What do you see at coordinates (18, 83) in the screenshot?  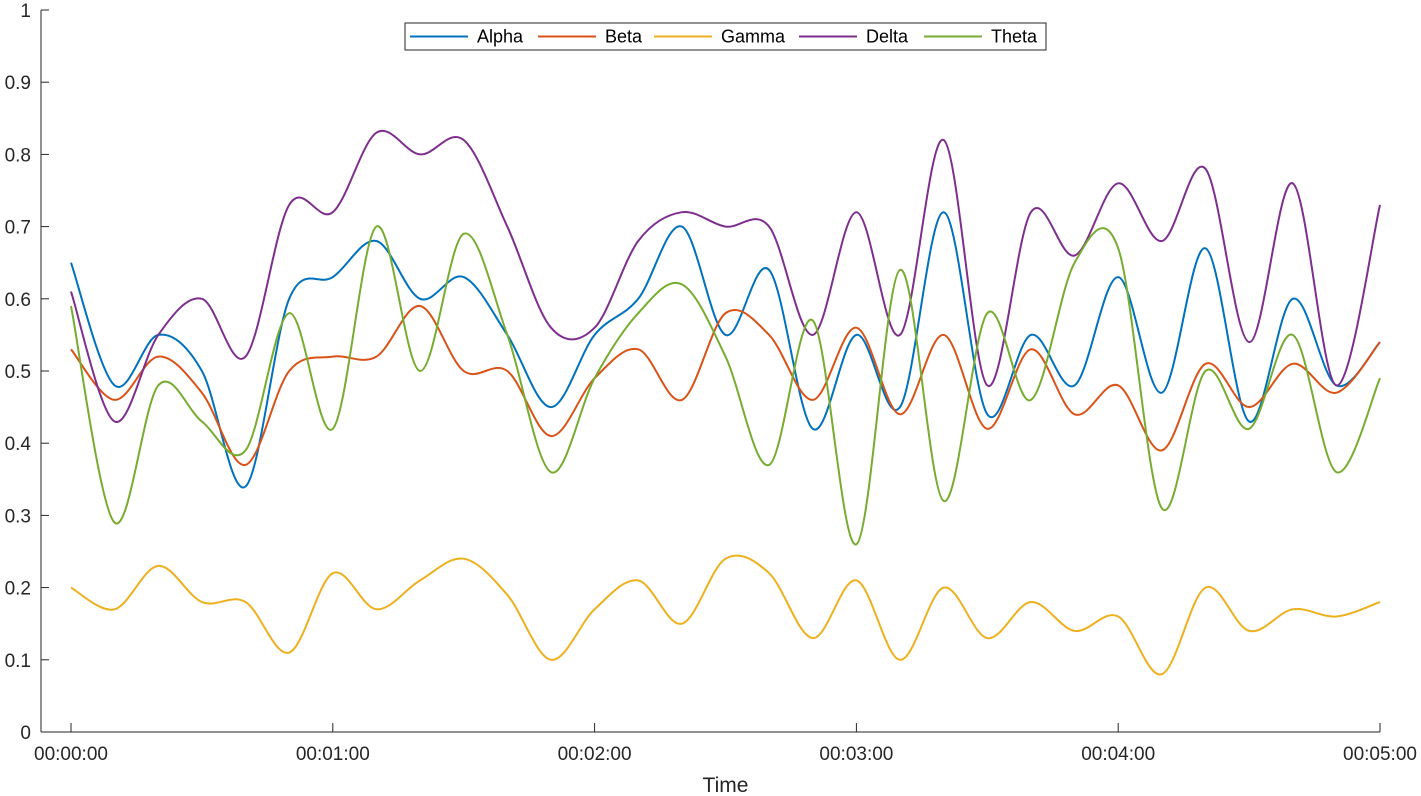 I see `y-tick-label: 0.9` at bounding box center [18, 83].